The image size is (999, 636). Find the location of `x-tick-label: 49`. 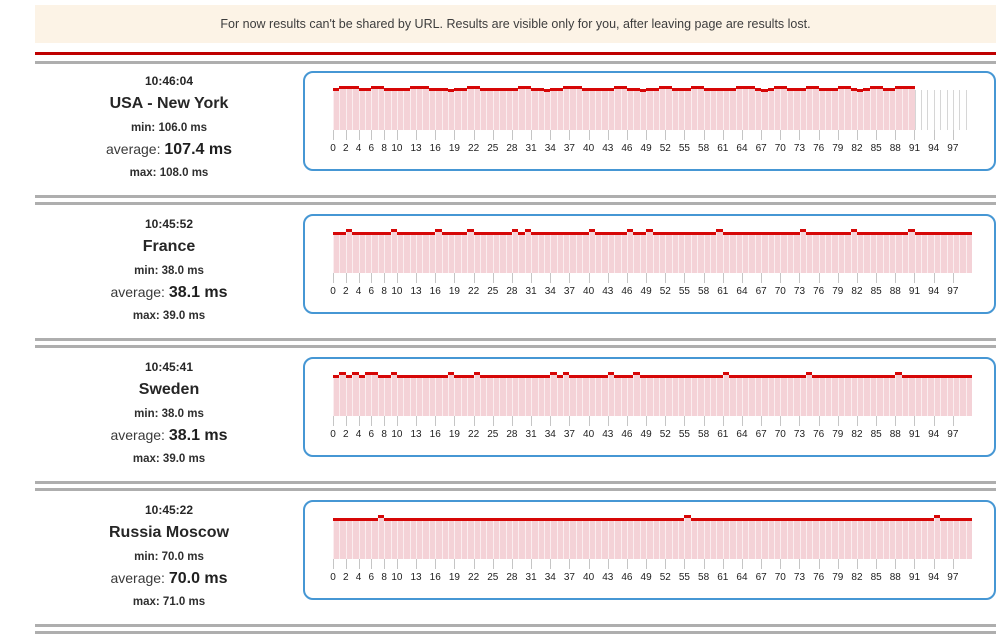

x-tick-label: 49 is located at coordinates (646, 148).